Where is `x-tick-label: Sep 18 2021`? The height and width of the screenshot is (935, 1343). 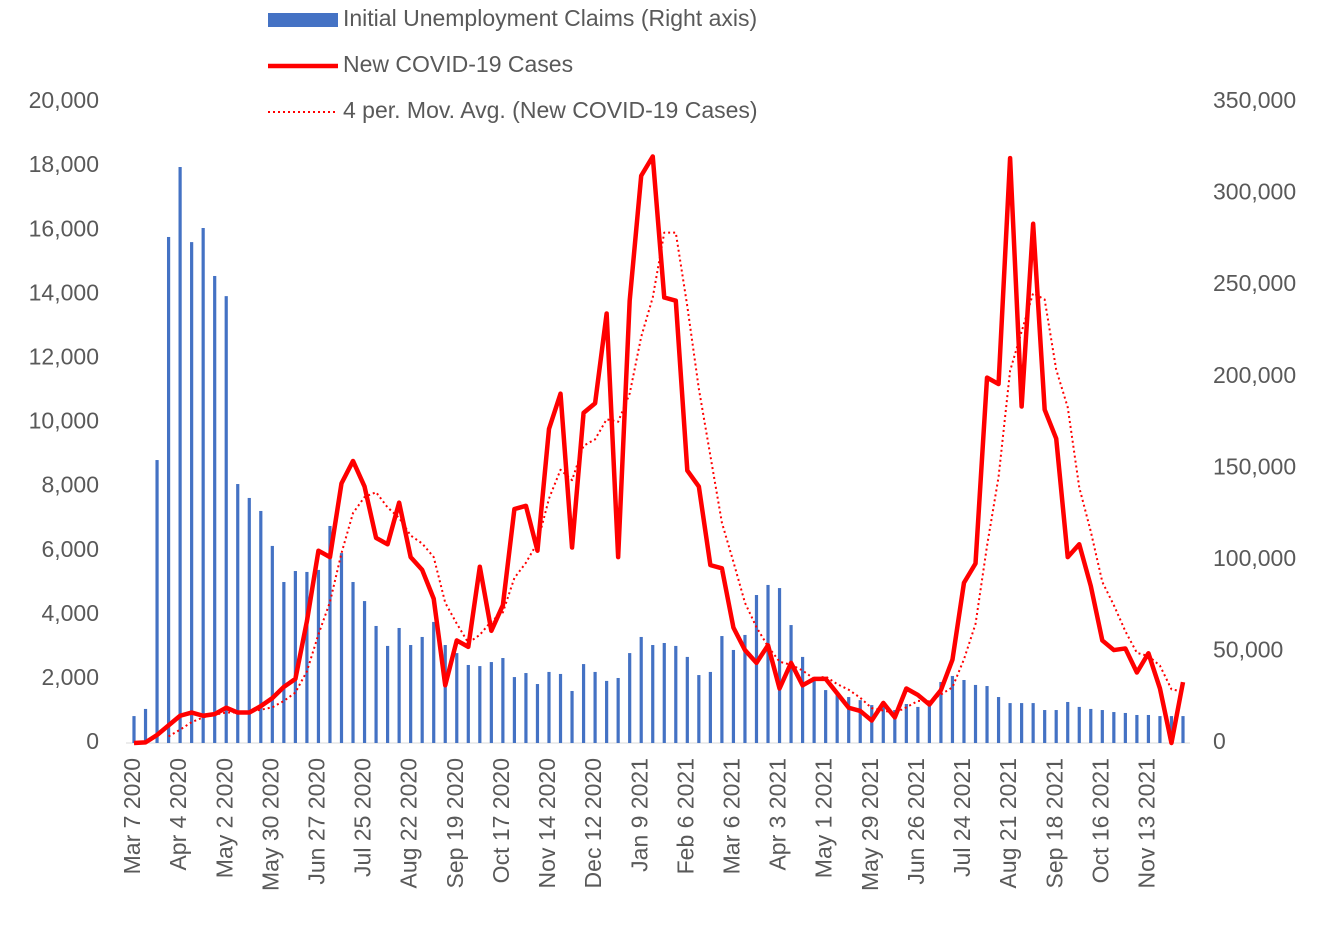
x-tick-label: Sep 18 2021 is located at coordinates (1054, 823).